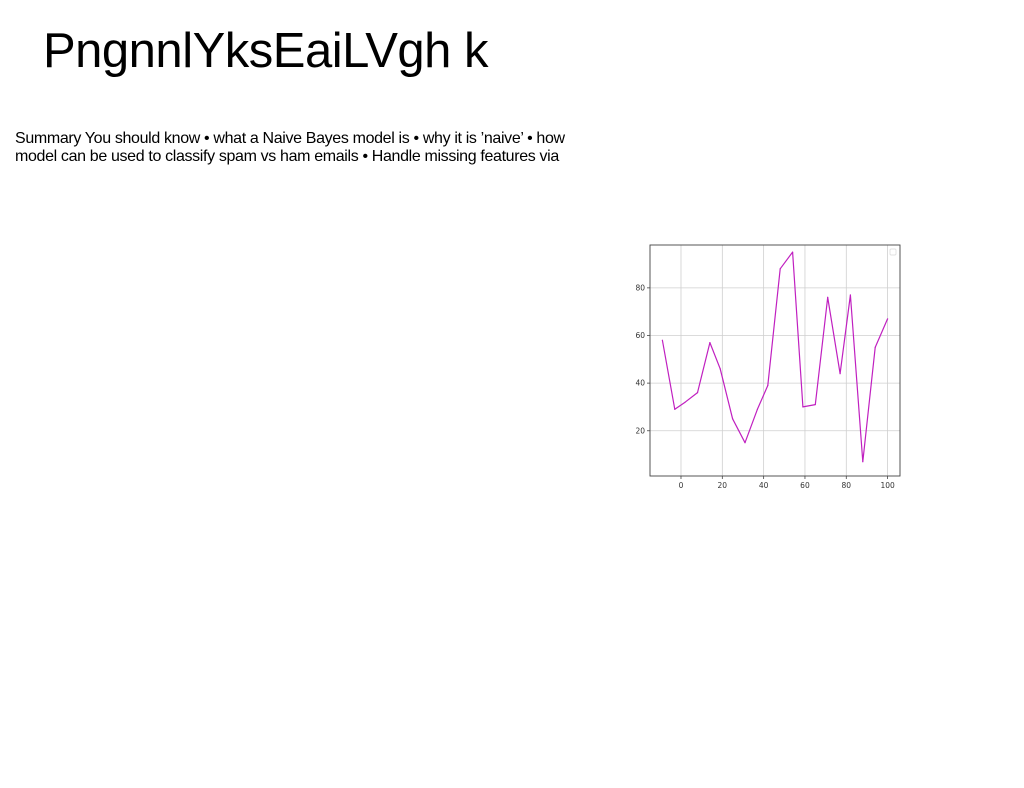 This screenshot has width=1024, height=788. I want to click on slide-title: PngnnlYksEaiLVgh k, so click(265, 51).